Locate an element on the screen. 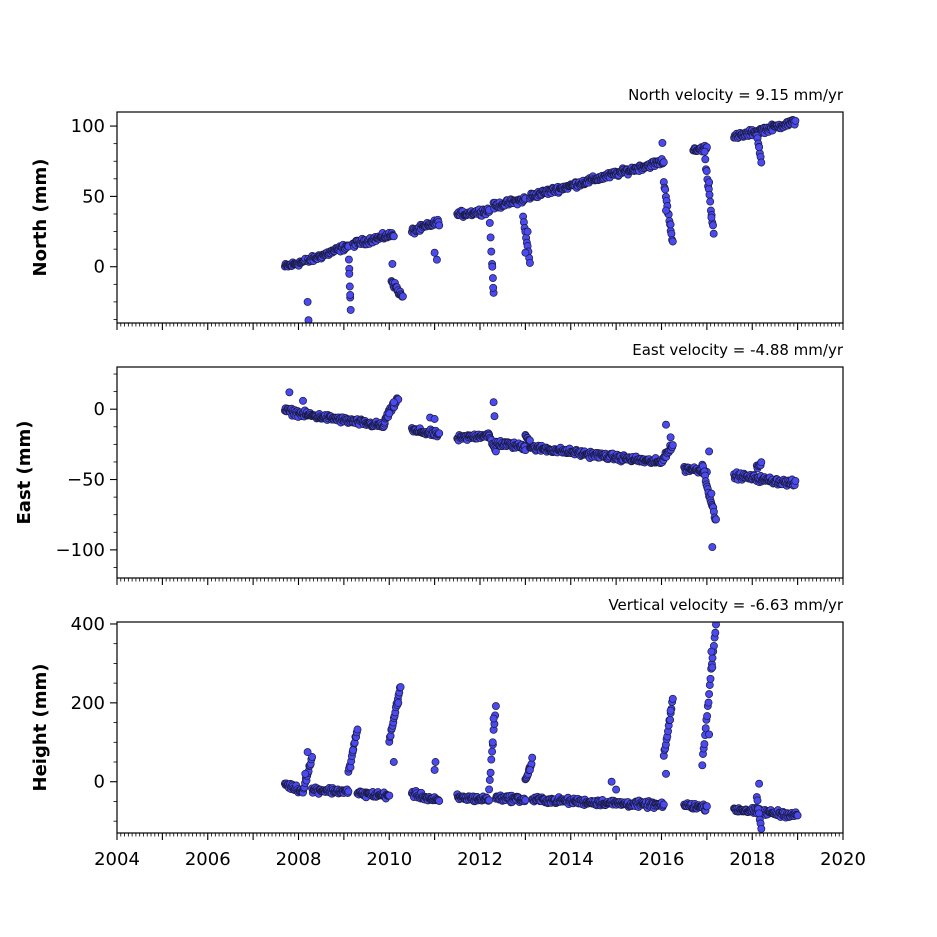 The width and height of the screenshot is (937, 937). y-axis-label-east: East (mm) is located at coordinates (24, 473).